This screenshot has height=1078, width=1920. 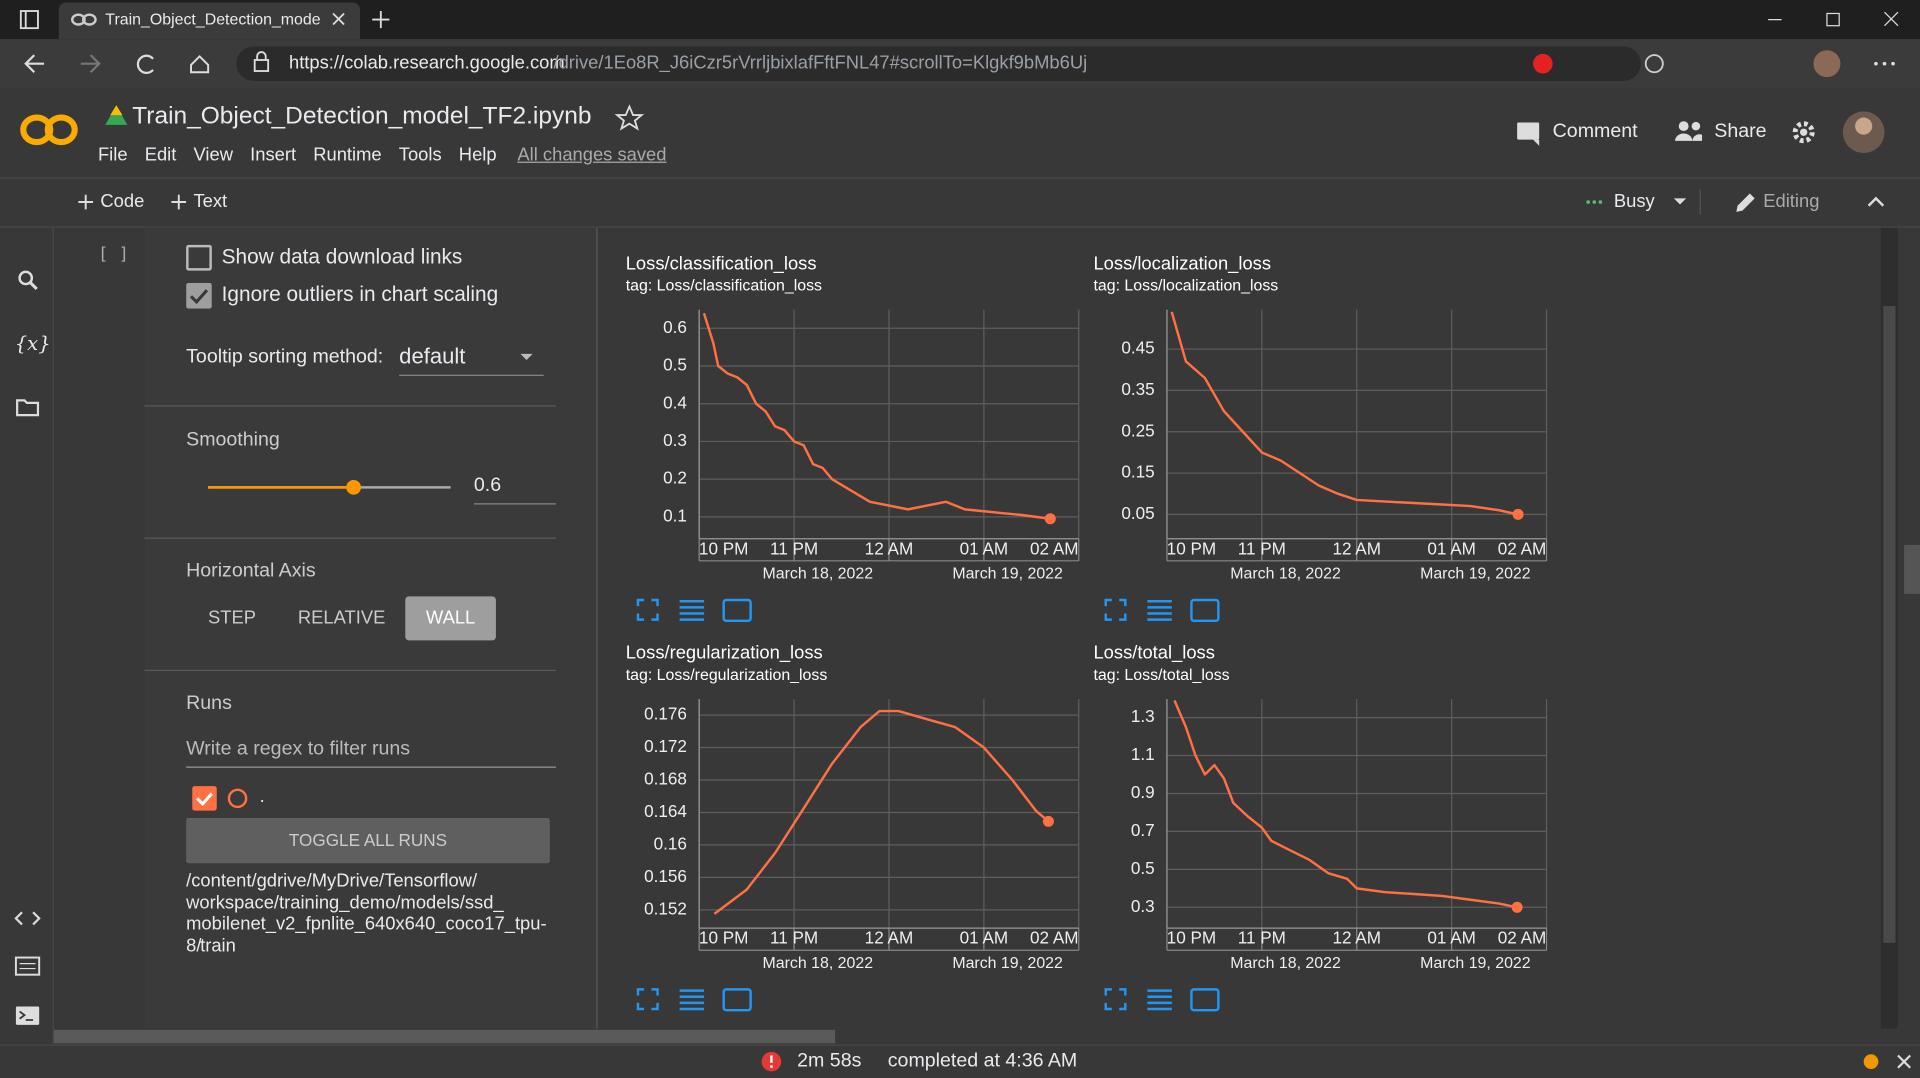 What do you see at coordinates (1205, 610) in the screenshot?
I see `fit-icon` at bounding box center [1205, 610].